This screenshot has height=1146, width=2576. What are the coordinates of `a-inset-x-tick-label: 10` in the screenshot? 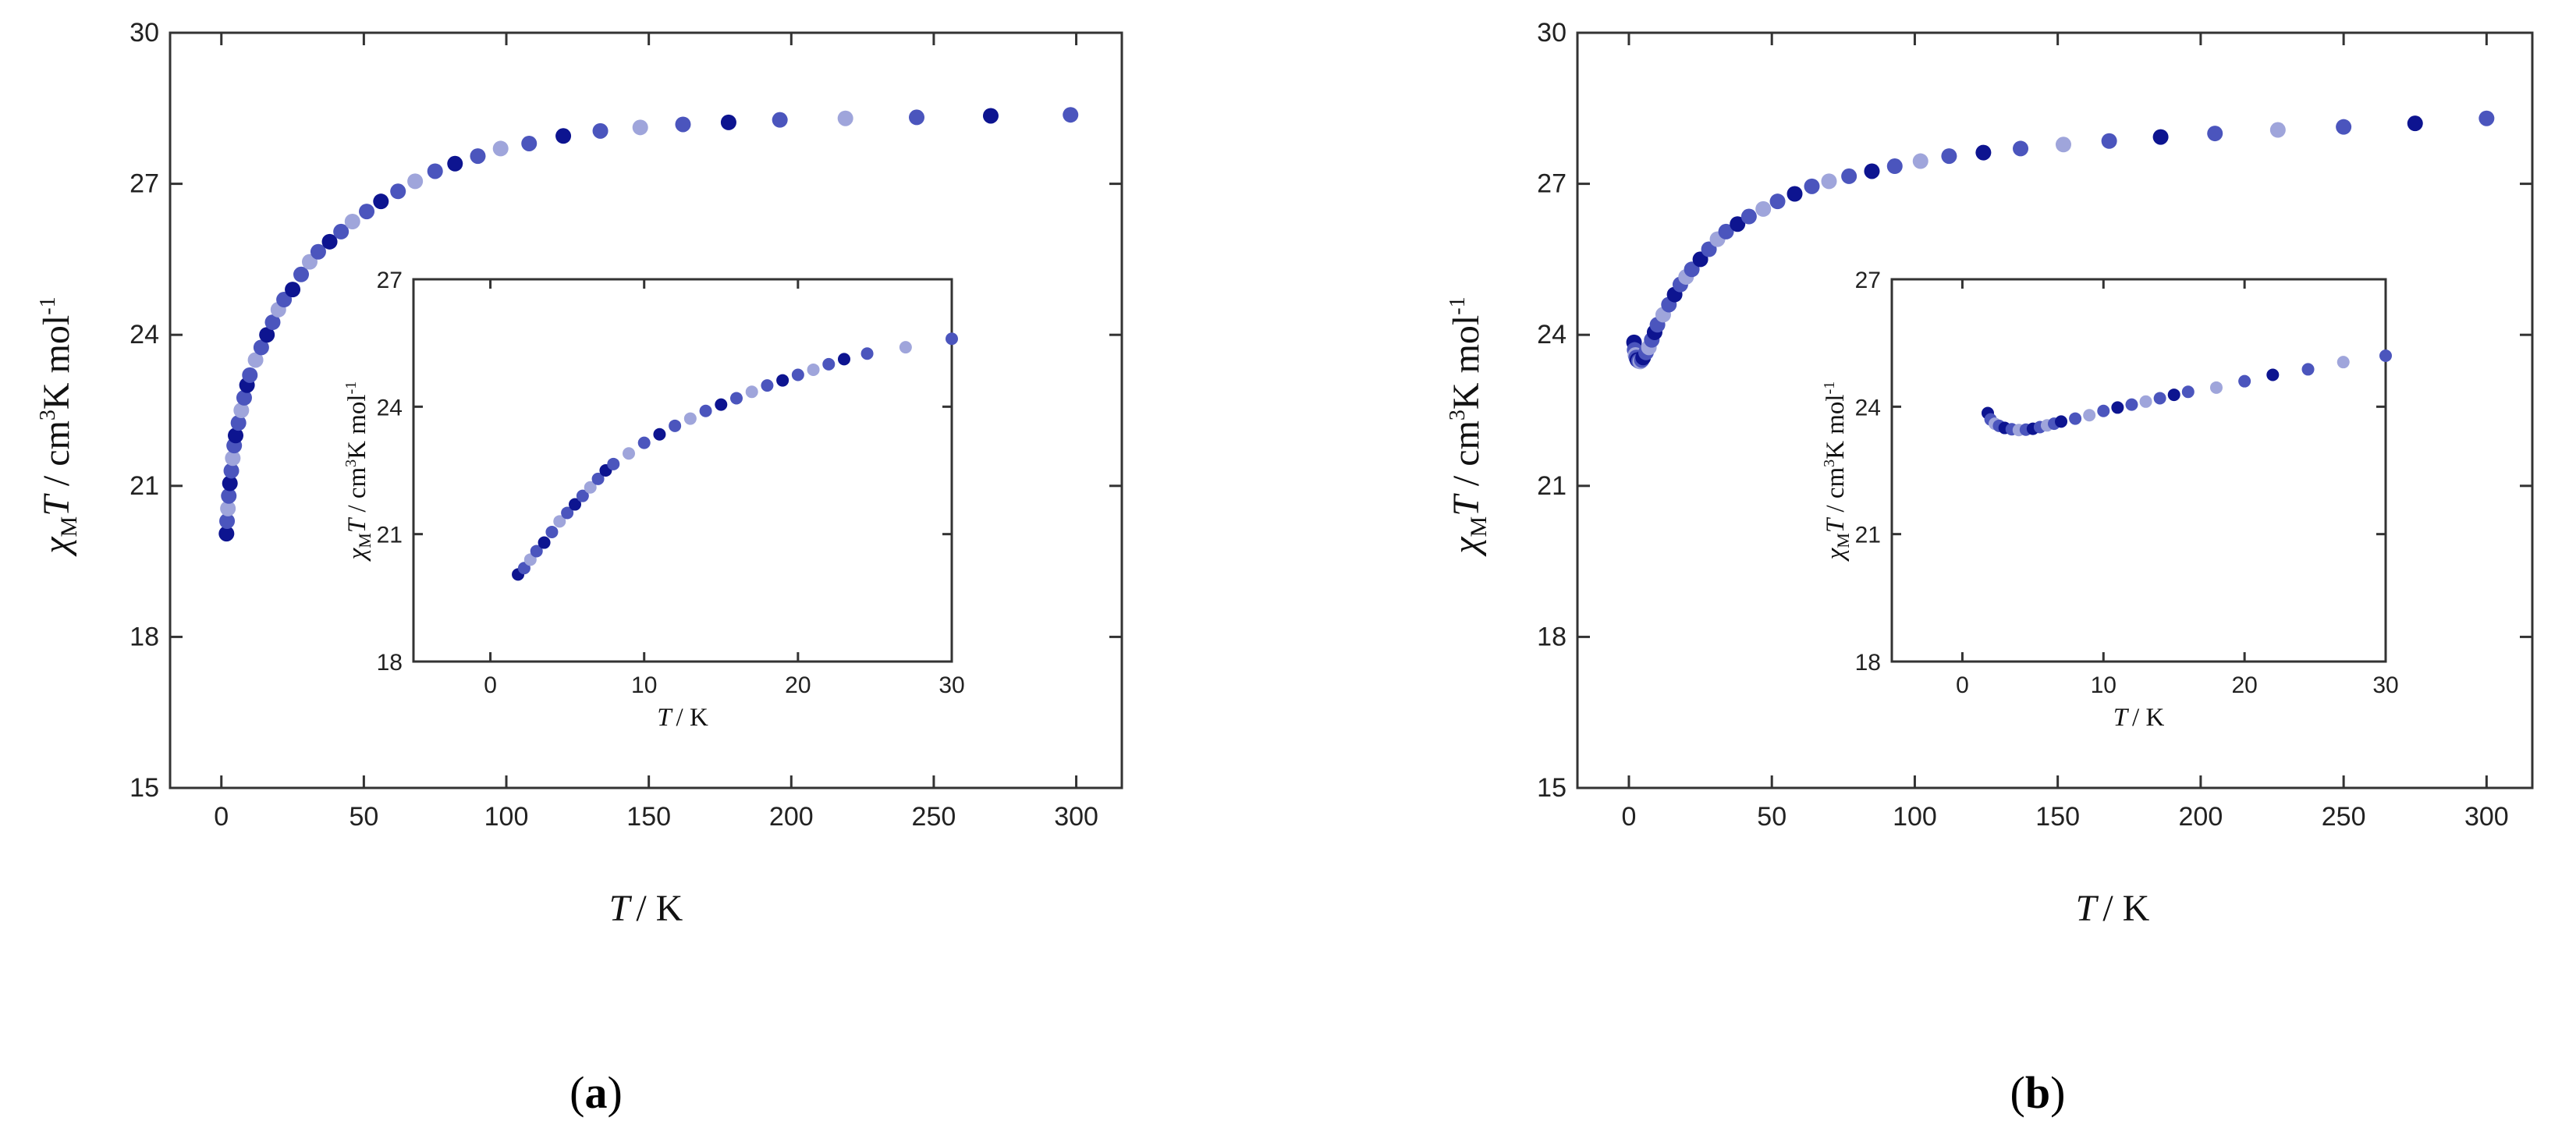 It's located at (644, 685).